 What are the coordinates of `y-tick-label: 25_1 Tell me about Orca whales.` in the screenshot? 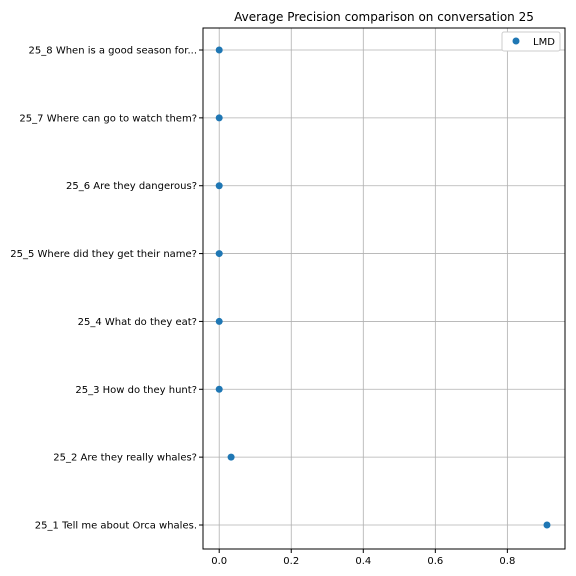 It's located at (116, 526).